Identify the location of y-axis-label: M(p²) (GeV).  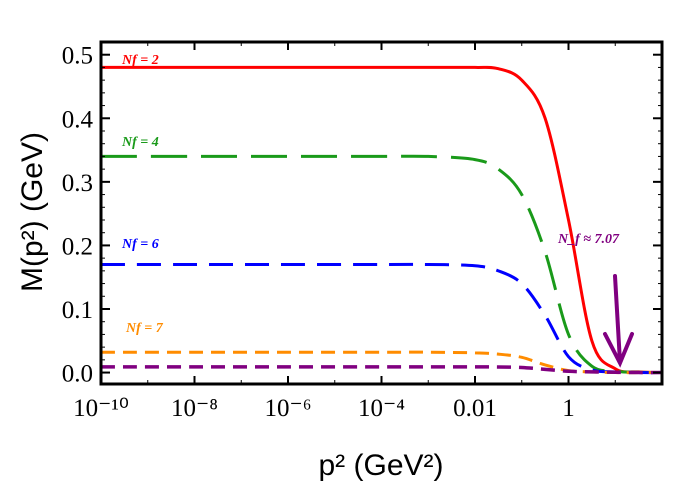
(32, 212).